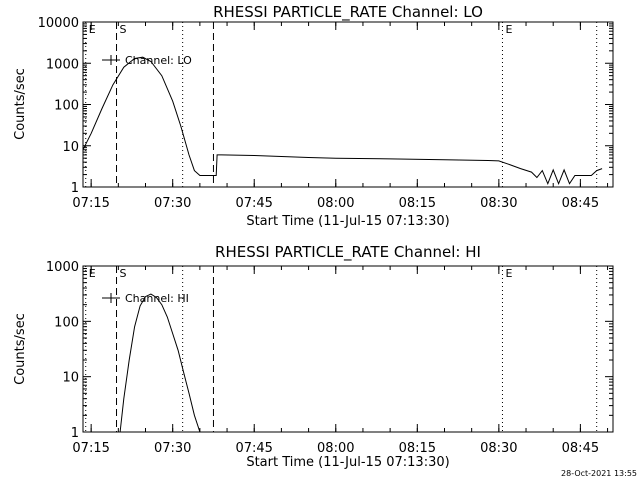 The height and width of the screenshot is (480, 640). I want to click on legend-entry: Channel: LO, so click(158, 60).